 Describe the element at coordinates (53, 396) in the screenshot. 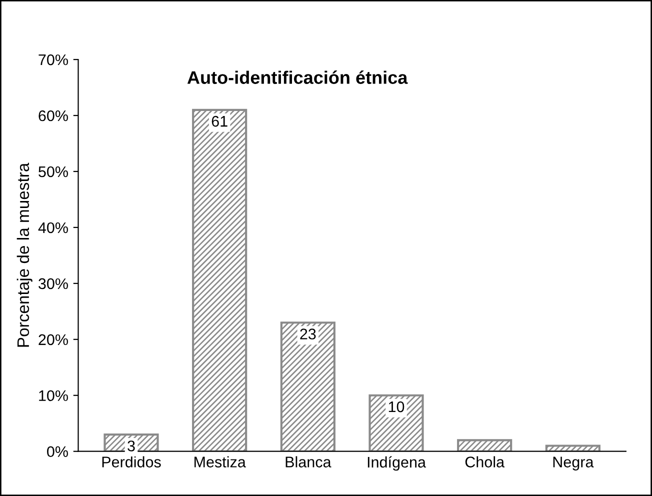

I see `y-tick-label: 10%` at that location.